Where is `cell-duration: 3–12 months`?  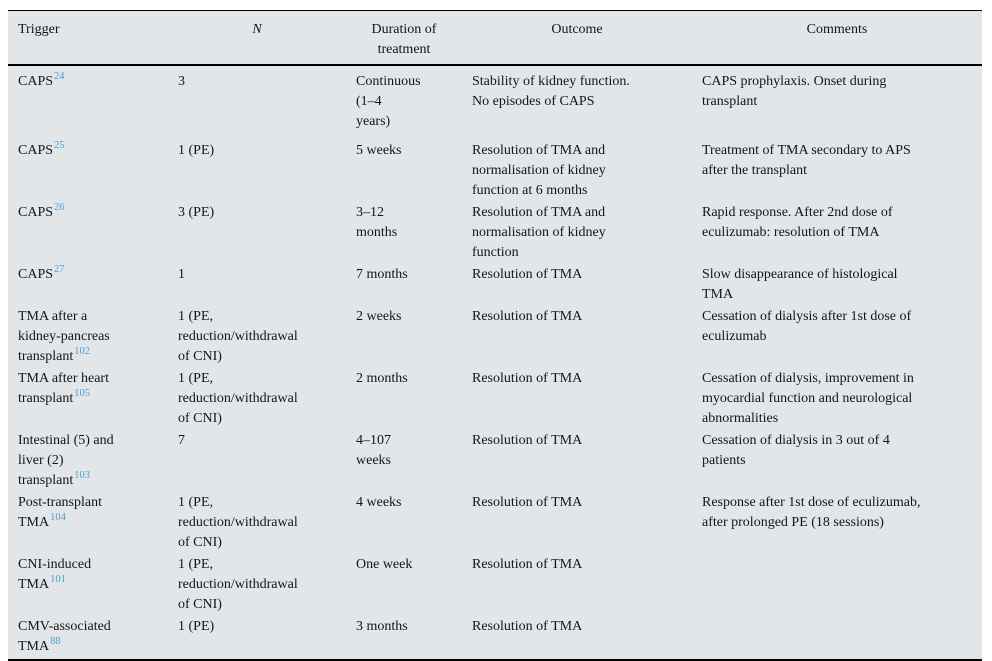
cell-duration: 3–12 months is located at coordinates (377, 222).